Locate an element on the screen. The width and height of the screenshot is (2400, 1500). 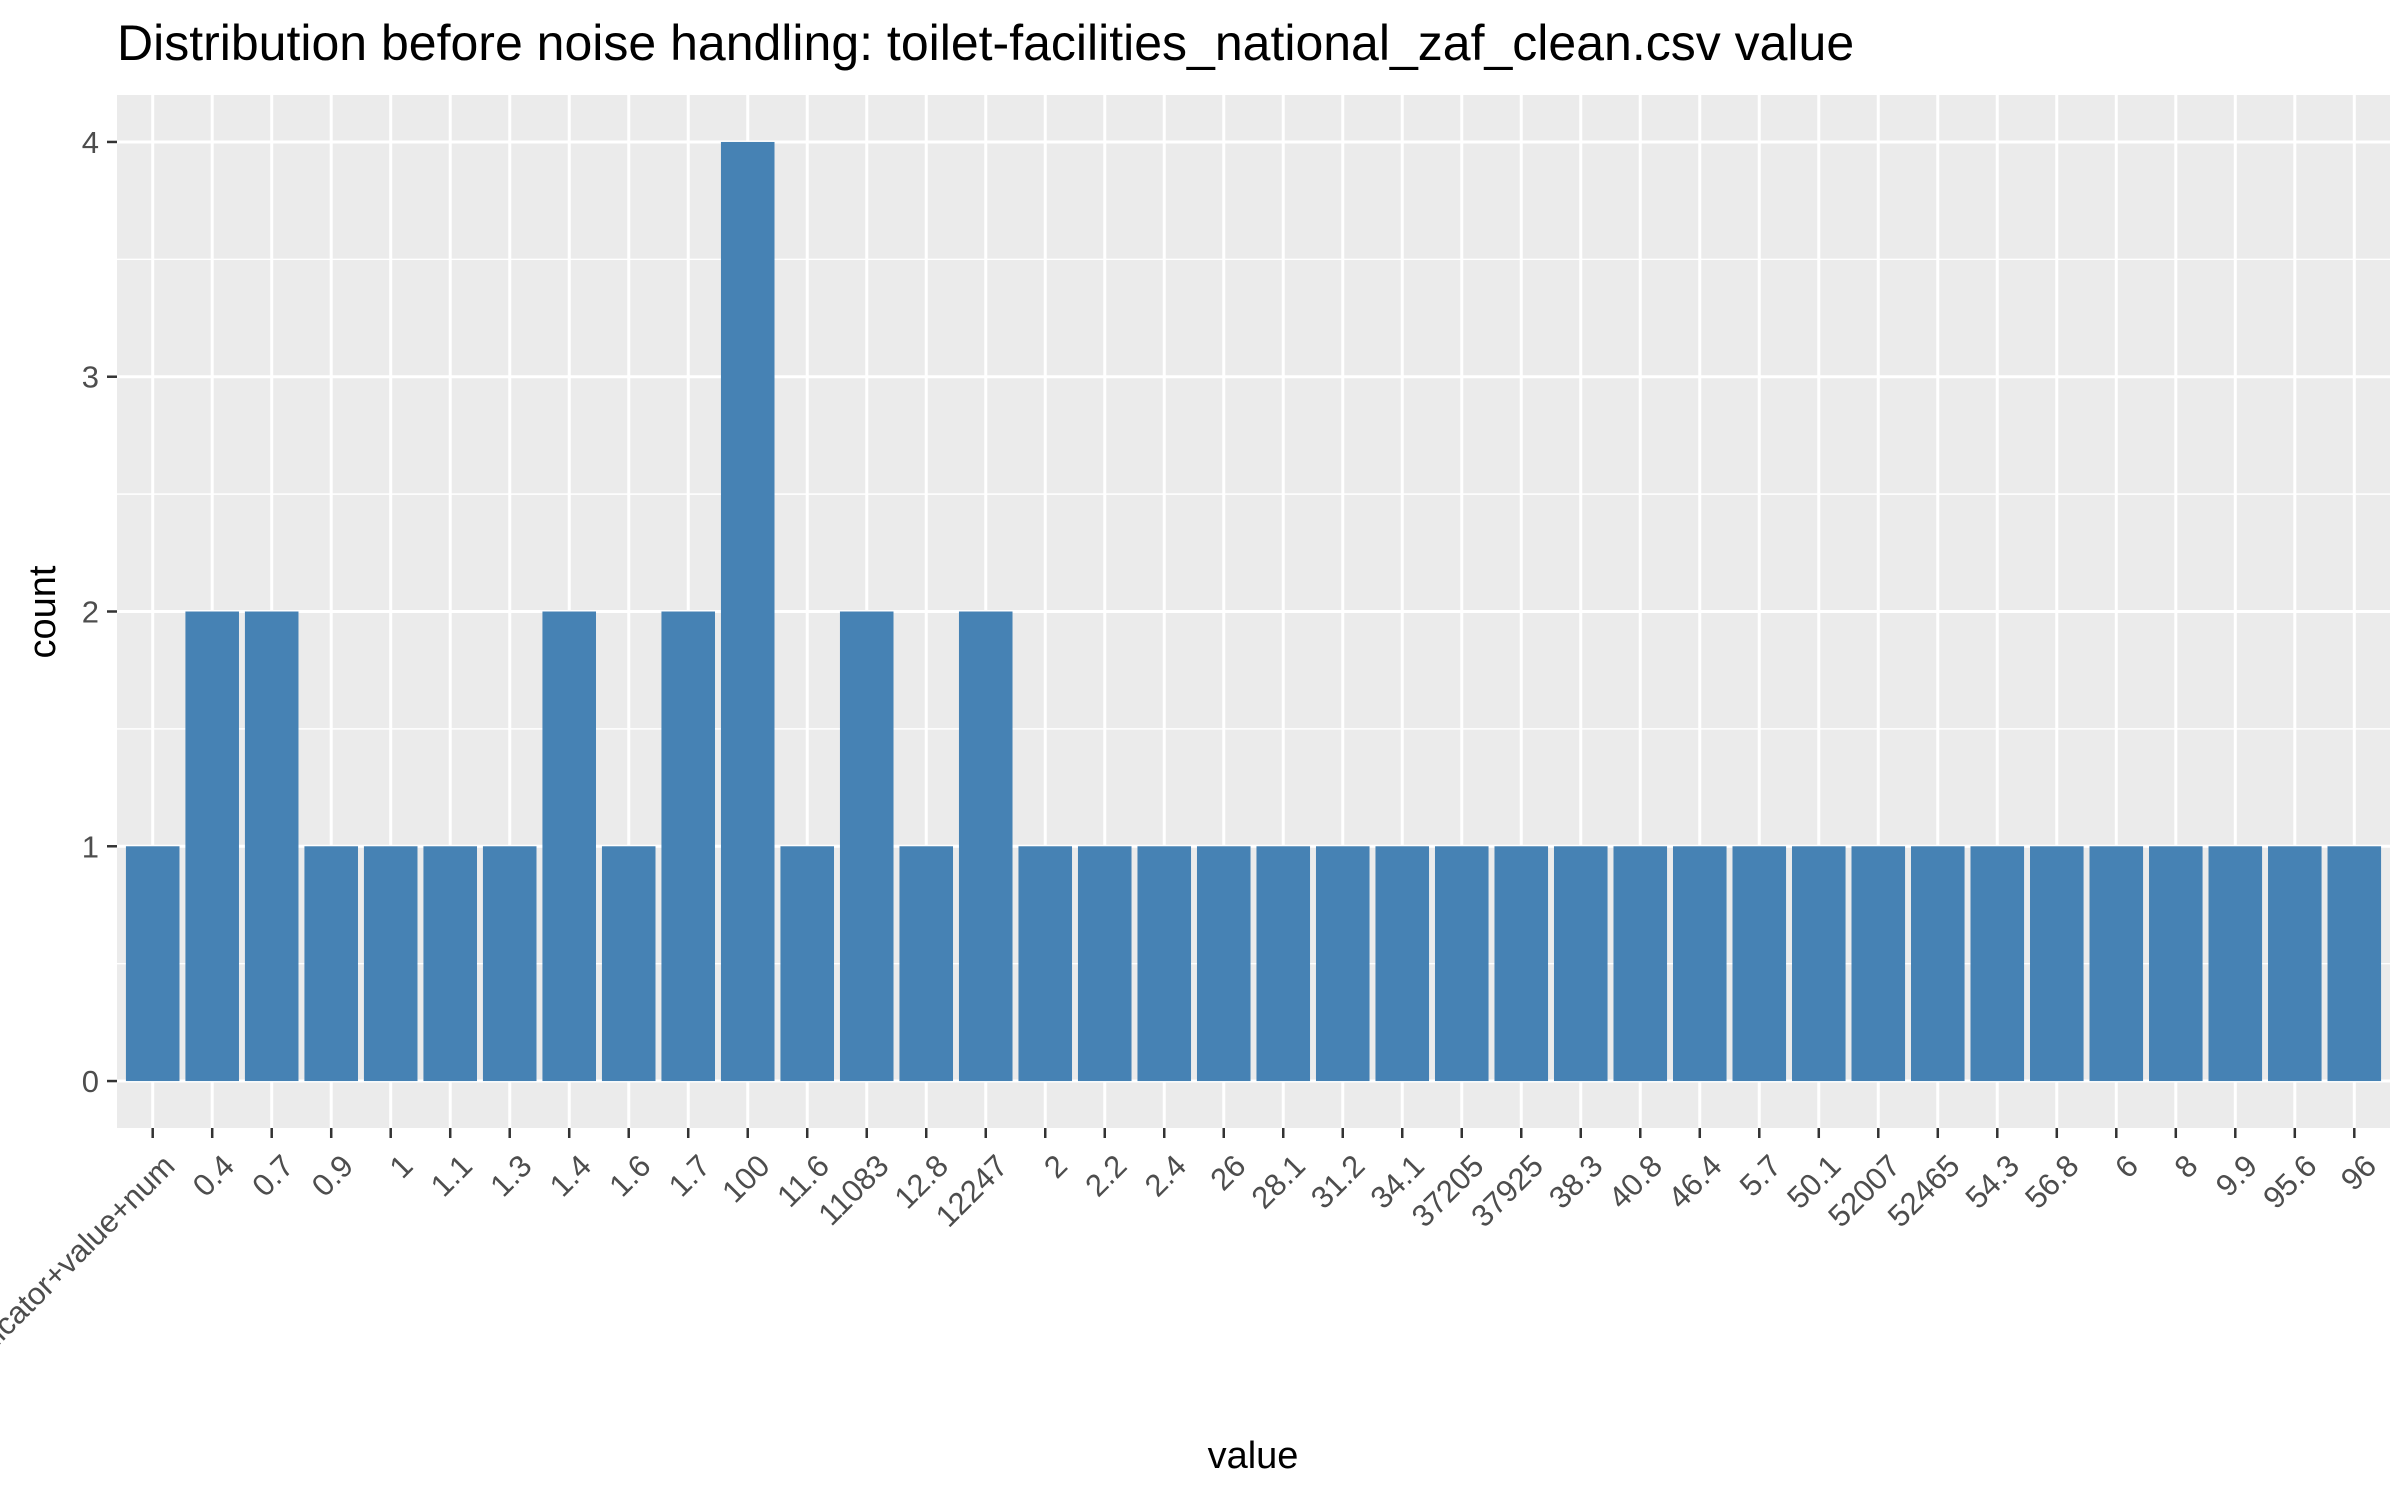
x-tick-label: 38.3 is located at coordinates (1575, 1181).